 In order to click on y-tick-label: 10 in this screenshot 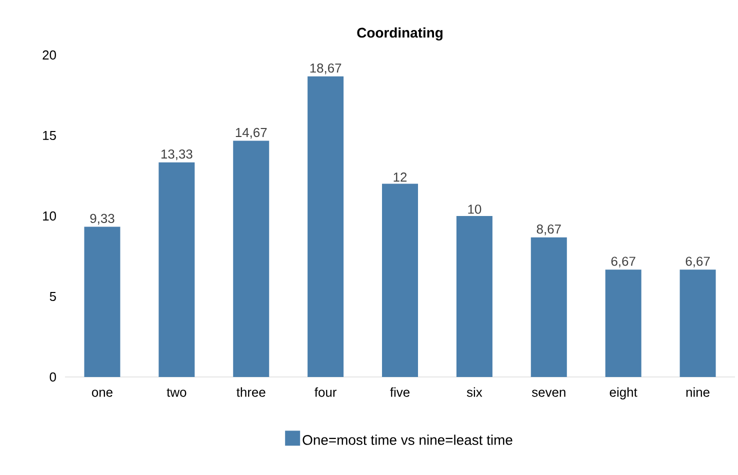, I will do `click(49, 216)`.